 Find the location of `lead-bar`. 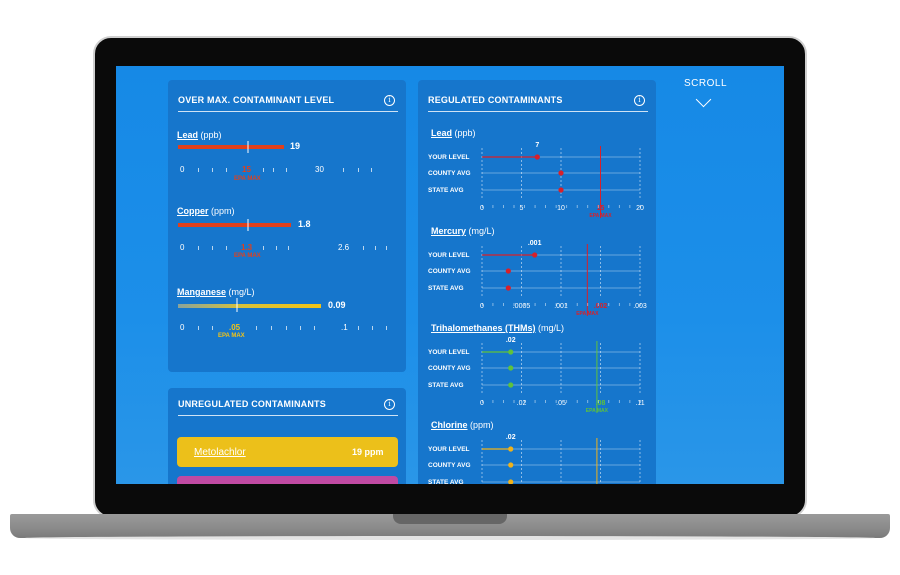

lead-bar is located at coordinates (231, 147).